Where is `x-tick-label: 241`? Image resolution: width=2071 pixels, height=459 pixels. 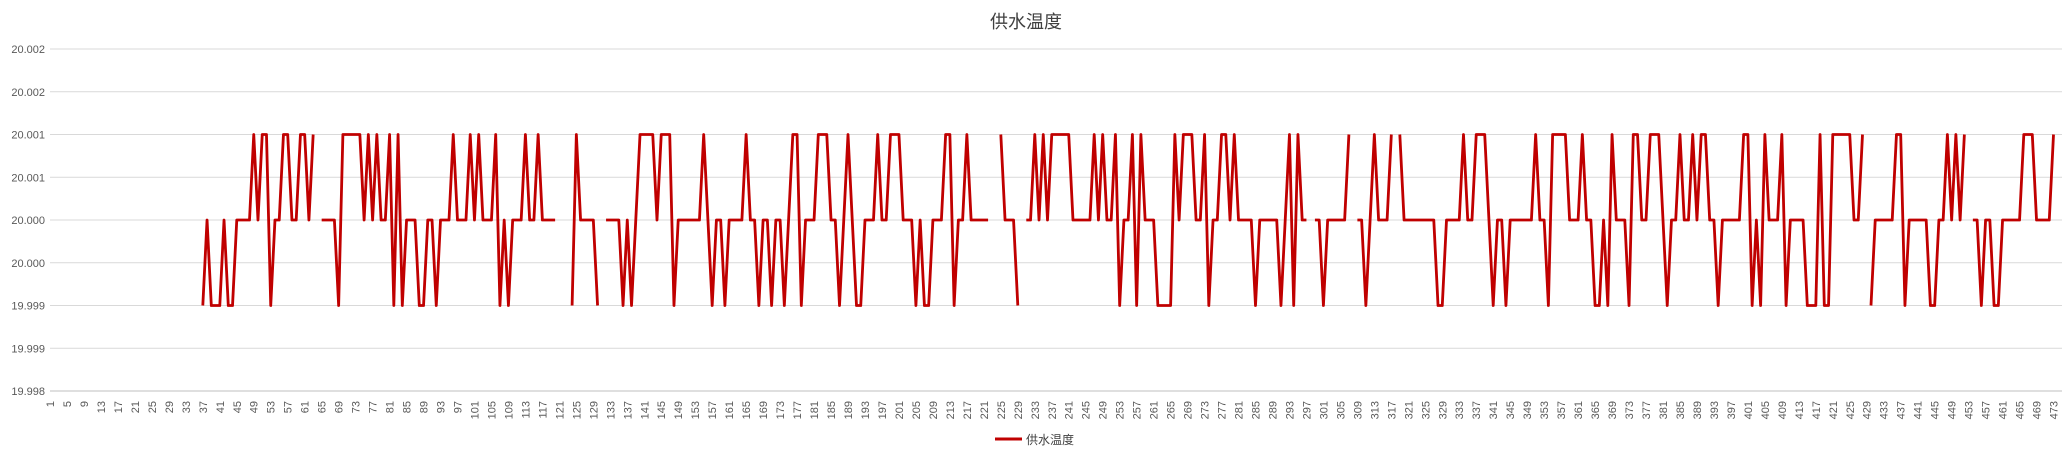
x-tick-label: 241 is located at coordinates (1070, 410).